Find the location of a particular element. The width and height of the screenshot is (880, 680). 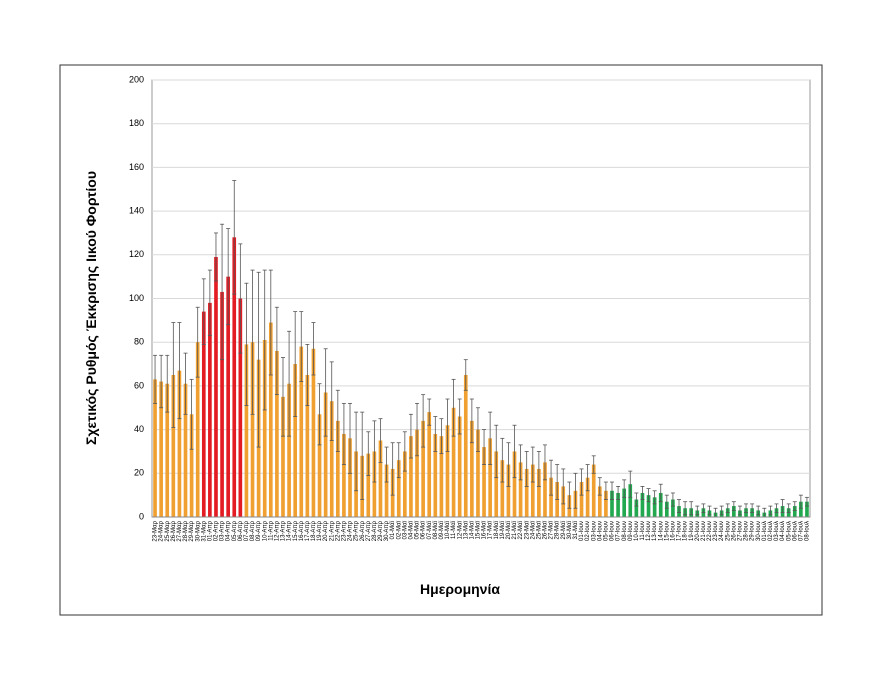

x-tick-label: 01-Απρ is located at coordinates (210, 530).